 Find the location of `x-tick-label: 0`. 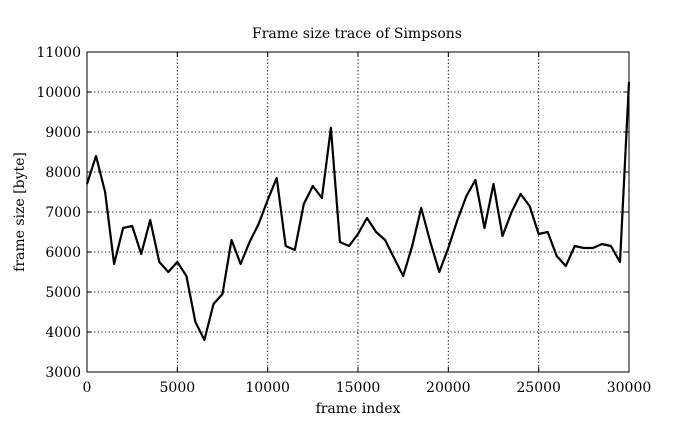

x-tick-label: 0 is located at coordinates (87, 388).